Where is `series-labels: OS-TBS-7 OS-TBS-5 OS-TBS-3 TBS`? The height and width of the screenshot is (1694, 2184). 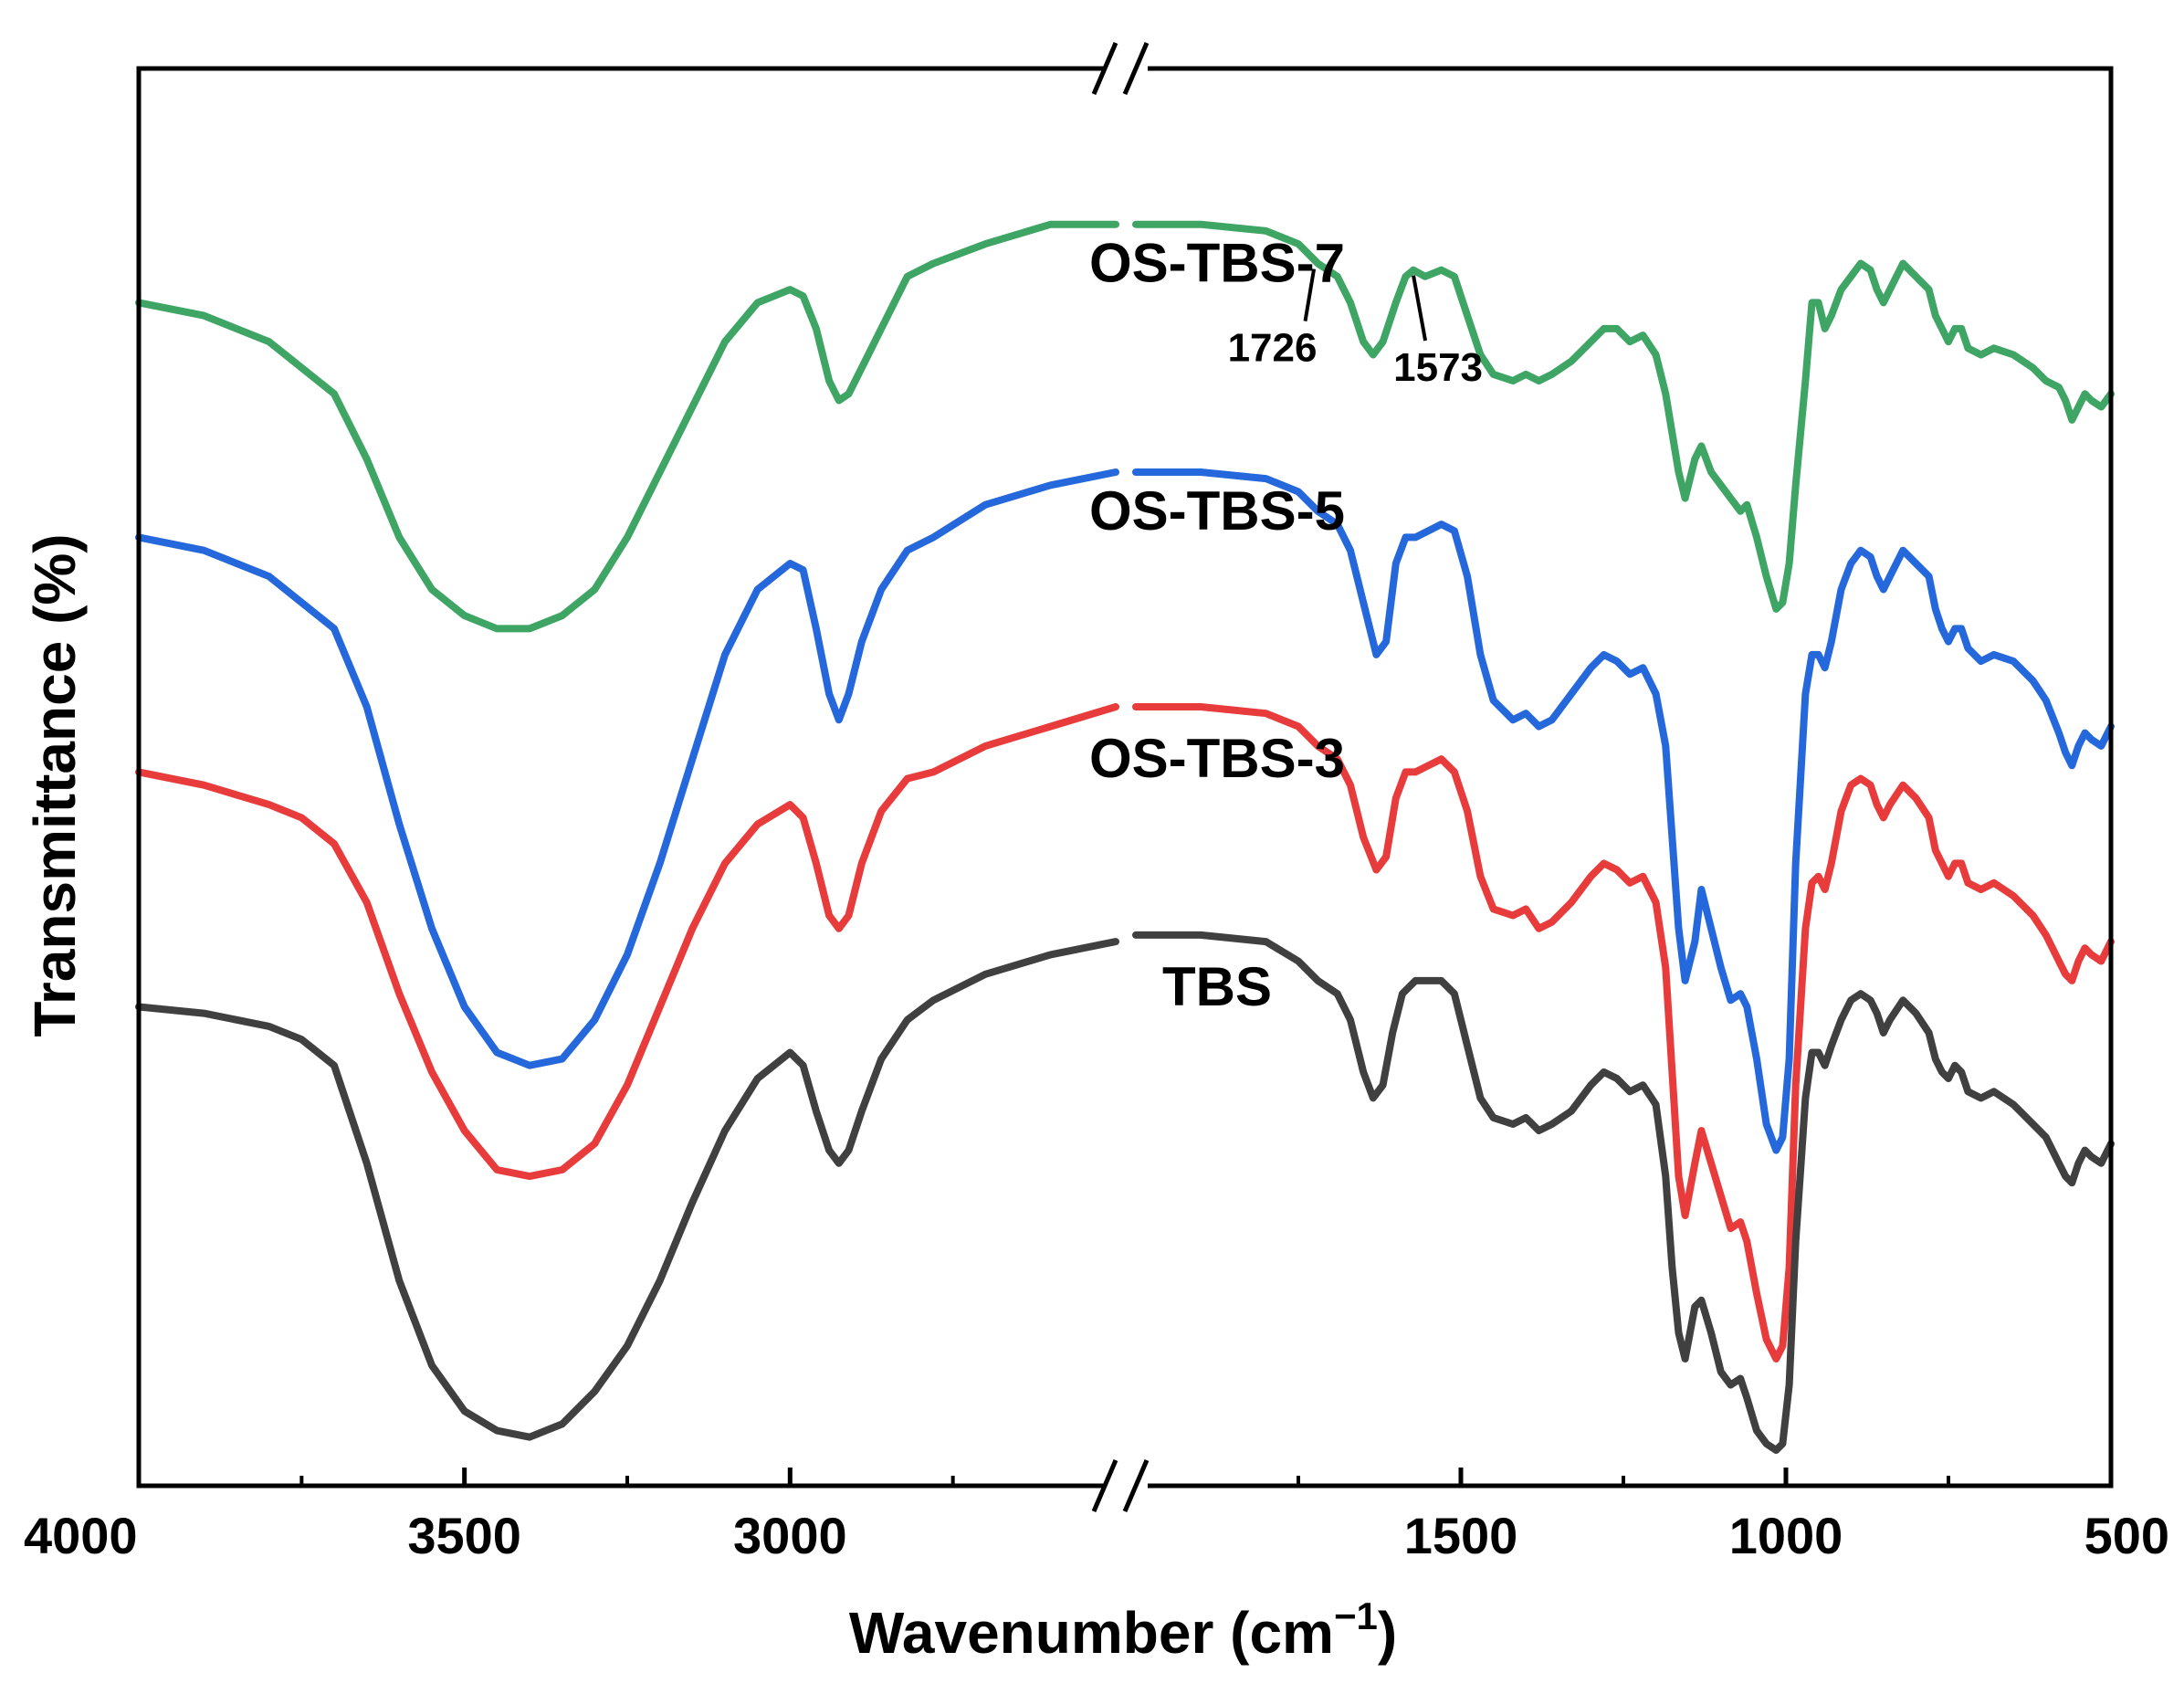 series-labels: OS-TBS-7 OS-TBS-5 OS-TBS-3 TBS is located at coordinates (1217, 625).